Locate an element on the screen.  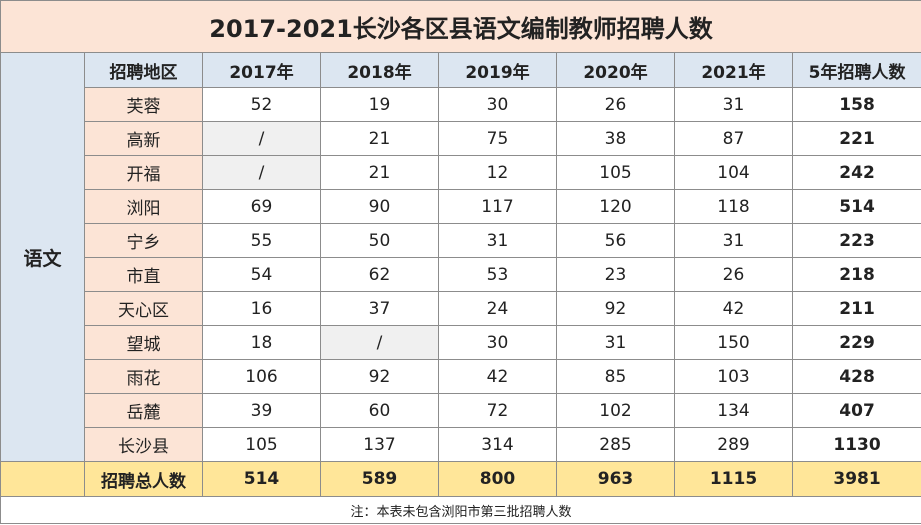
header-cell: 招聘地区 is located at coordinates (143, 70).